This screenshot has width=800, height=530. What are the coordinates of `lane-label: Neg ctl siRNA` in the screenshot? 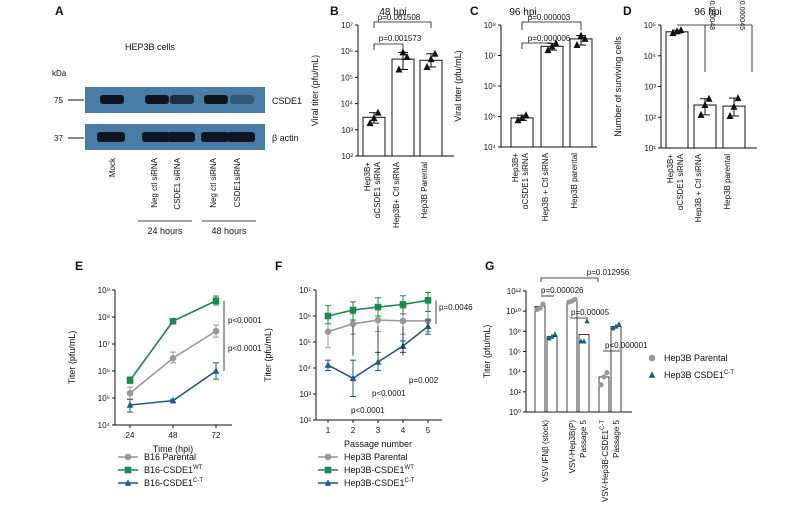 It's located at (213, 182).